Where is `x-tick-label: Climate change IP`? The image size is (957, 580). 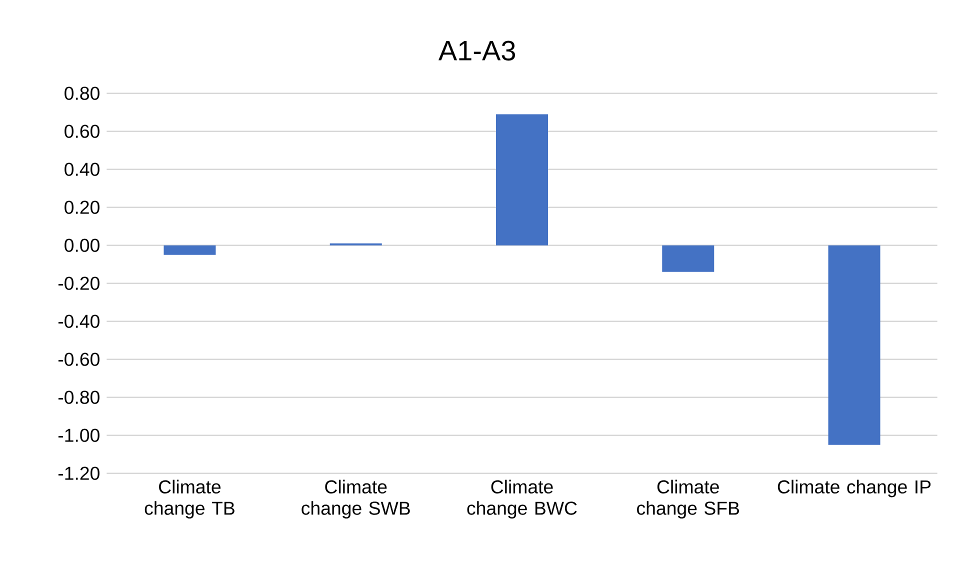 x-tick-label: Climate change IP is located at coordinates (854, 489).